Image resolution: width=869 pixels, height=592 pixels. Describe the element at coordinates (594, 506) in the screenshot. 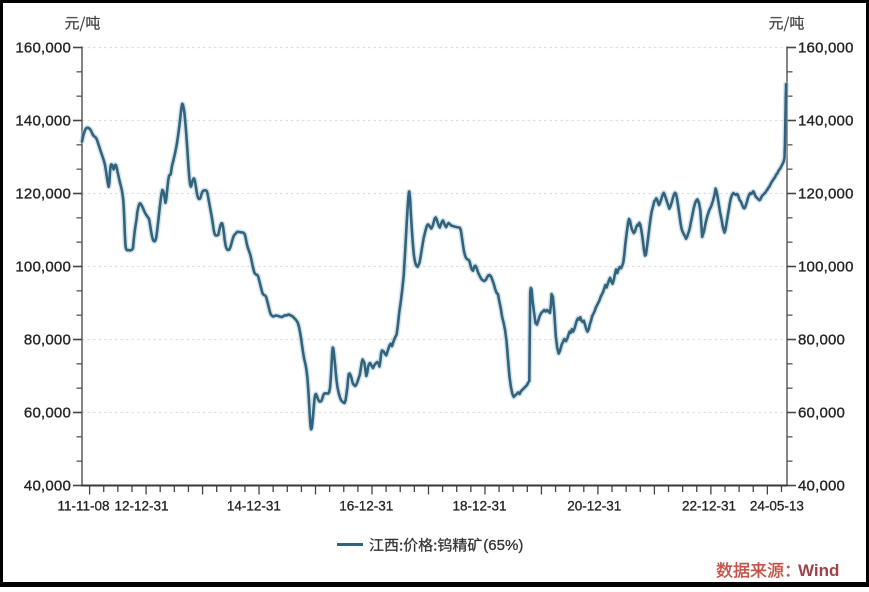

I see `svg-text: 20-12-31` at that location.